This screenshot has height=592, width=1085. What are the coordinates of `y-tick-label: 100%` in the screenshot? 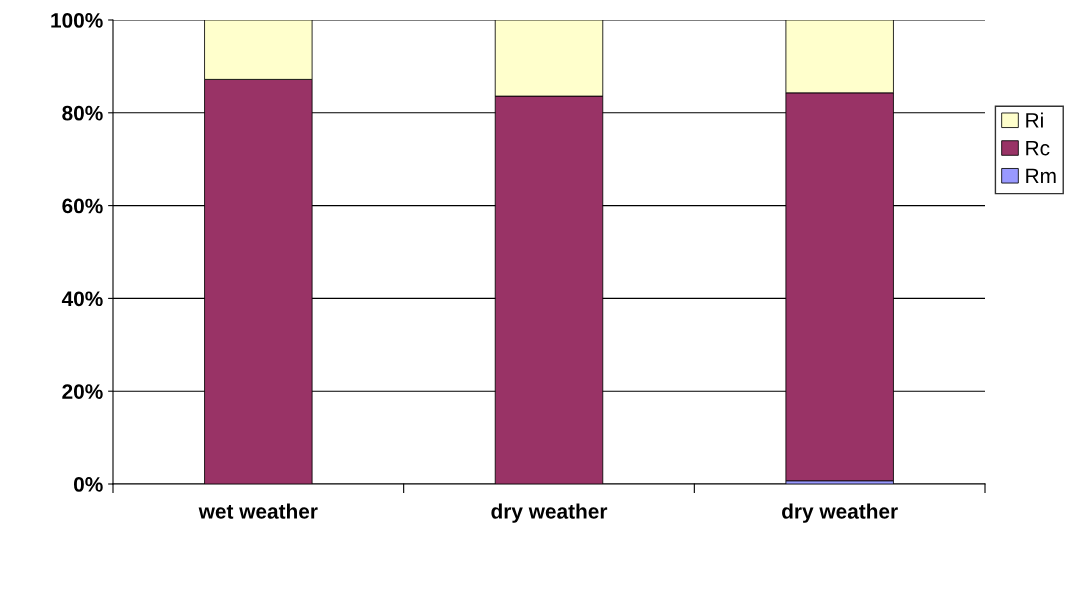 It's located at (77, 20).